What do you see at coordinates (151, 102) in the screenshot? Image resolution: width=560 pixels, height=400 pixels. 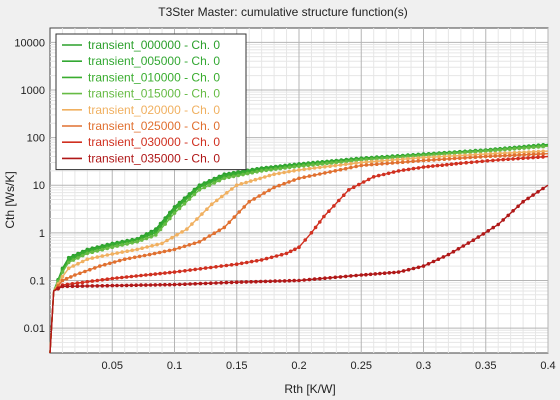 I see `legend-box` at bounding box center [151, 102].